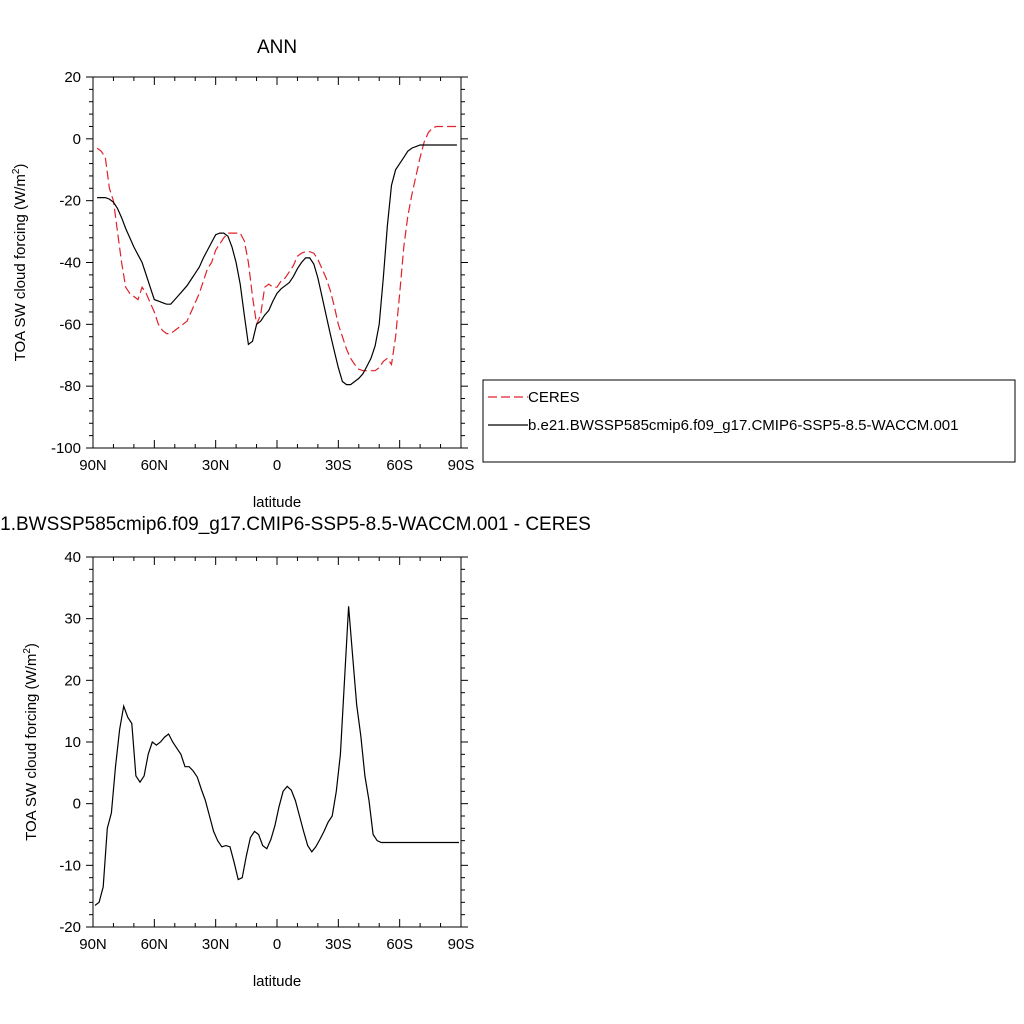 This screenshot has height=1024, width=1024. I want to click on series-line-model, so click(277, 265).